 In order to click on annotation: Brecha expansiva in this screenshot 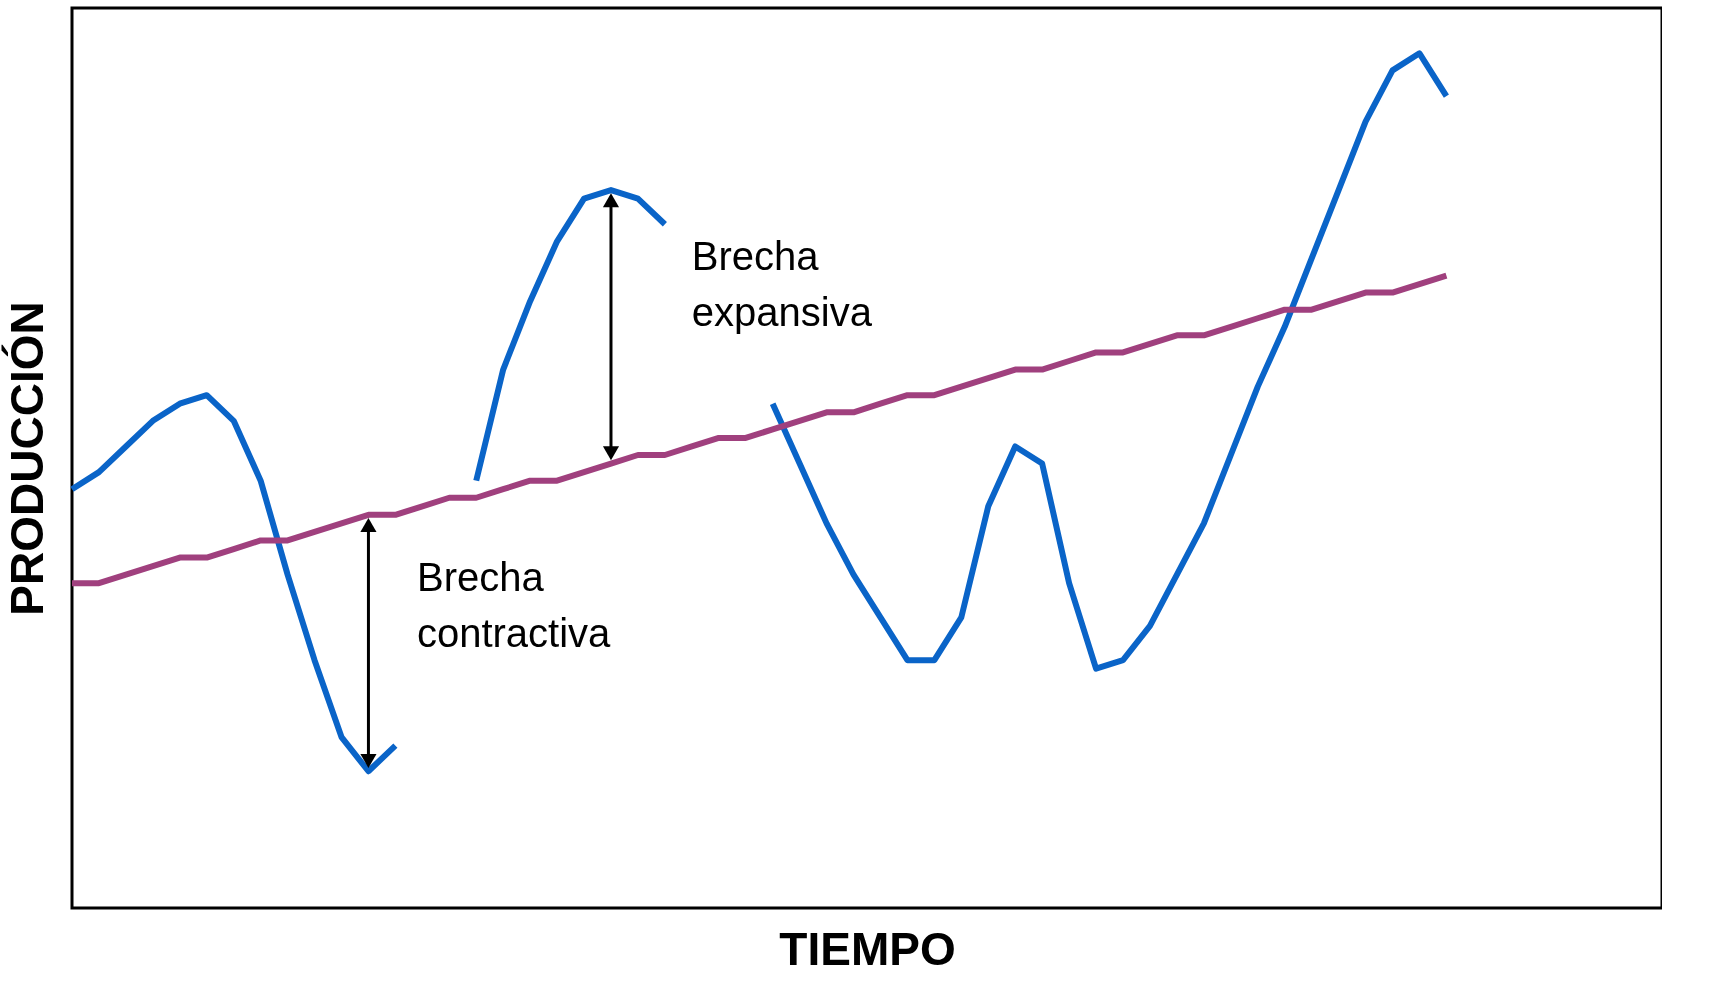, I will do `click(782, 284)`.